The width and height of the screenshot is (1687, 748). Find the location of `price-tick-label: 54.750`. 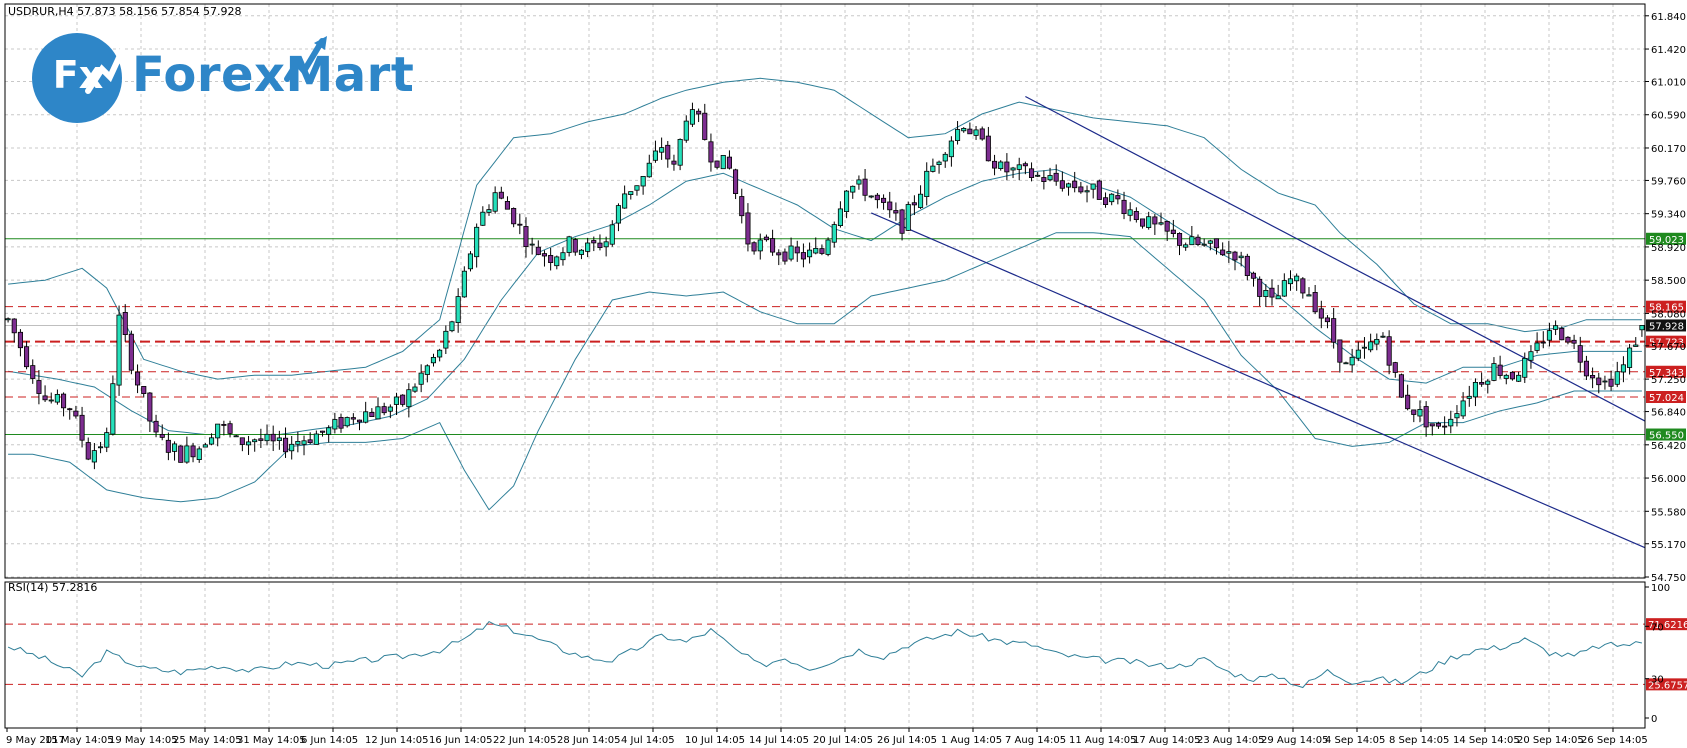

price-tick-label: 54.750 is located at coordinates (1668, 578).